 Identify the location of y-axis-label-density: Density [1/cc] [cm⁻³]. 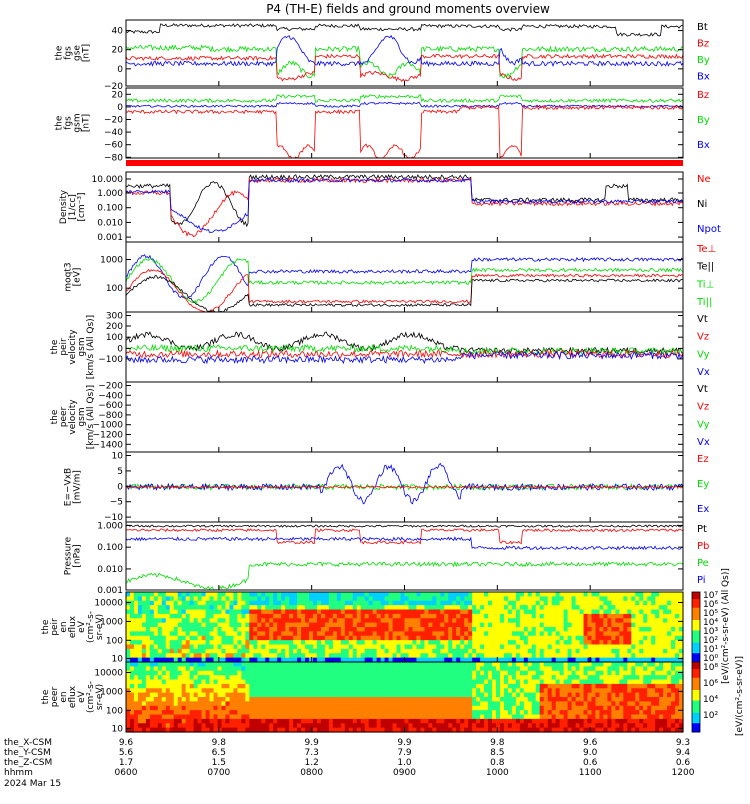
(73, 206).